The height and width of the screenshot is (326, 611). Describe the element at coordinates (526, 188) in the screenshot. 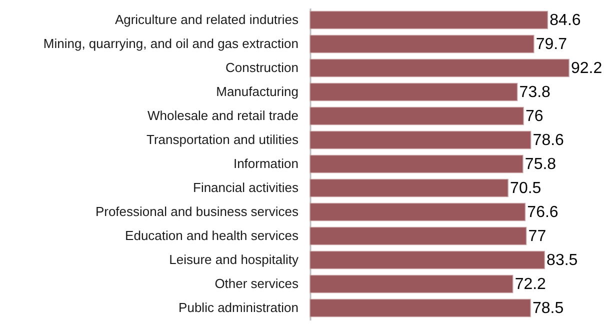

I see `data-label: 70.5` at that location.